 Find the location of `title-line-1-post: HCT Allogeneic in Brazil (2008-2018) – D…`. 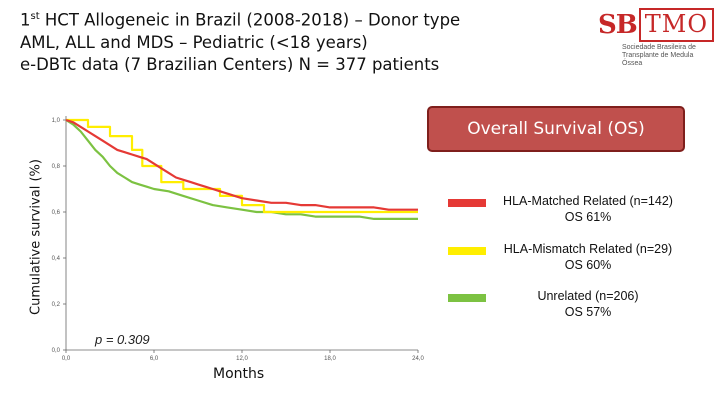

title-line-1-post: HCT Allogeneic in Brazil (2008-2018) – D… is located at coordinates (250, 20).